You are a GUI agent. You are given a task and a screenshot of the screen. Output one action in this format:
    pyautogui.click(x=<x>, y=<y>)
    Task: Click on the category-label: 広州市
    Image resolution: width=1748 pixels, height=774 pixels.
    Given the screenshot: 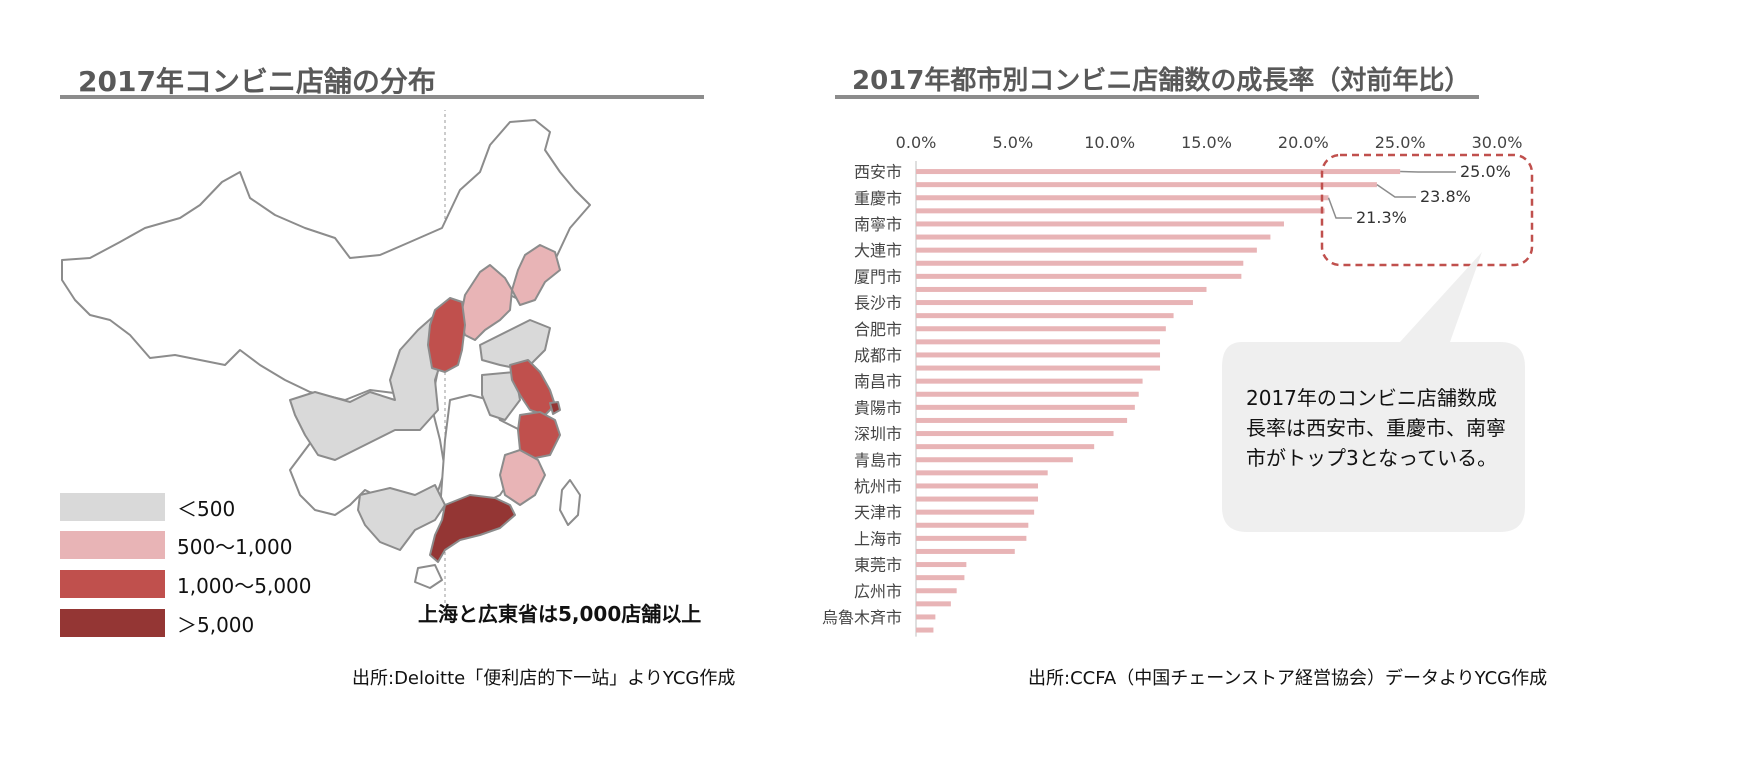 What is the action you would take?
    pyautogui.click(x=878, y=591)
    